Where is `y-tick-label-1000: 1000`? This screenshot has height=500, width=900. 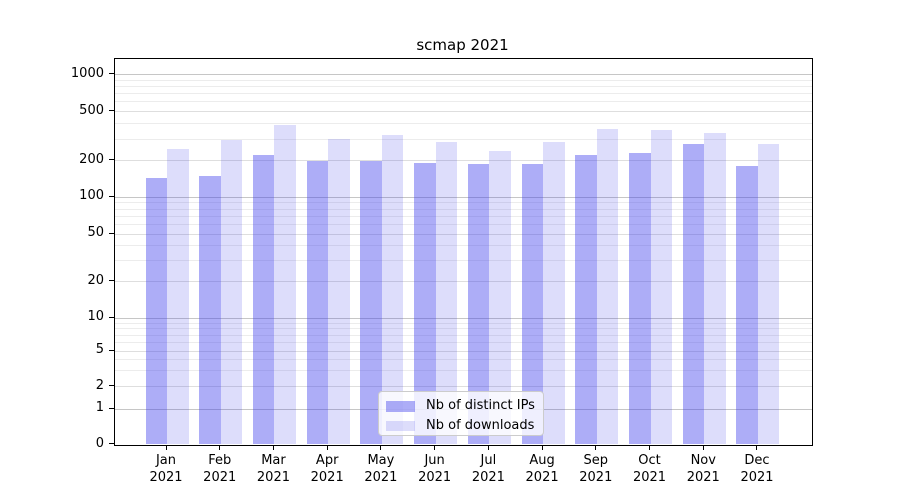 y-tick-label-1000: 1000 is located at coordinates (87, 73).